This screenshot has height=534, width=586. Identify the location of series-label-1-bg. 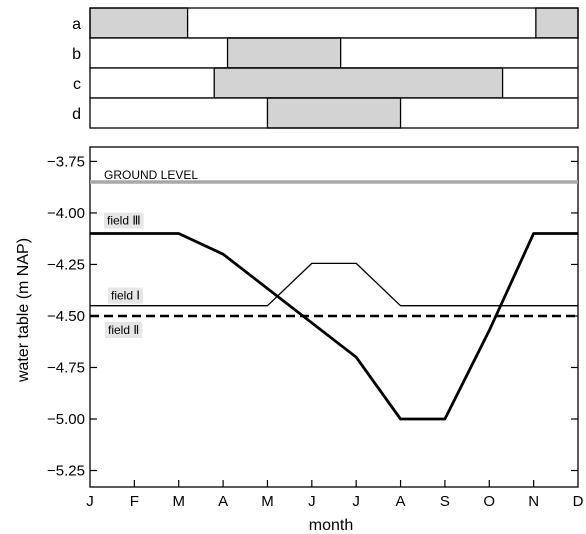
(125, 295).